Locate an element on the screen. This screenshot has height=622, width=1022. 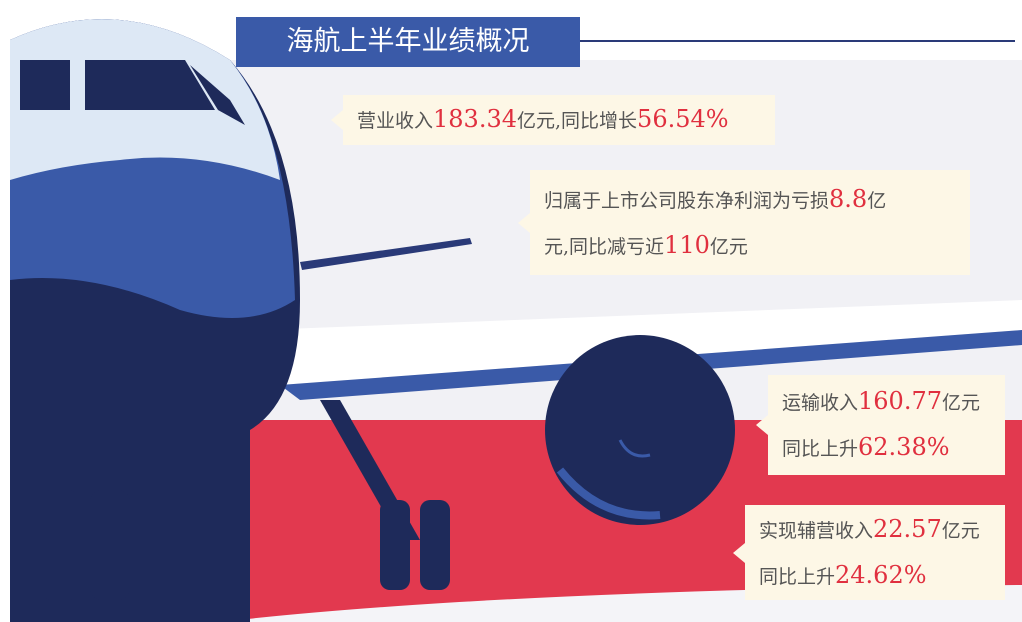
highlight-number: 22.57 is located at coordinates (907, 528).